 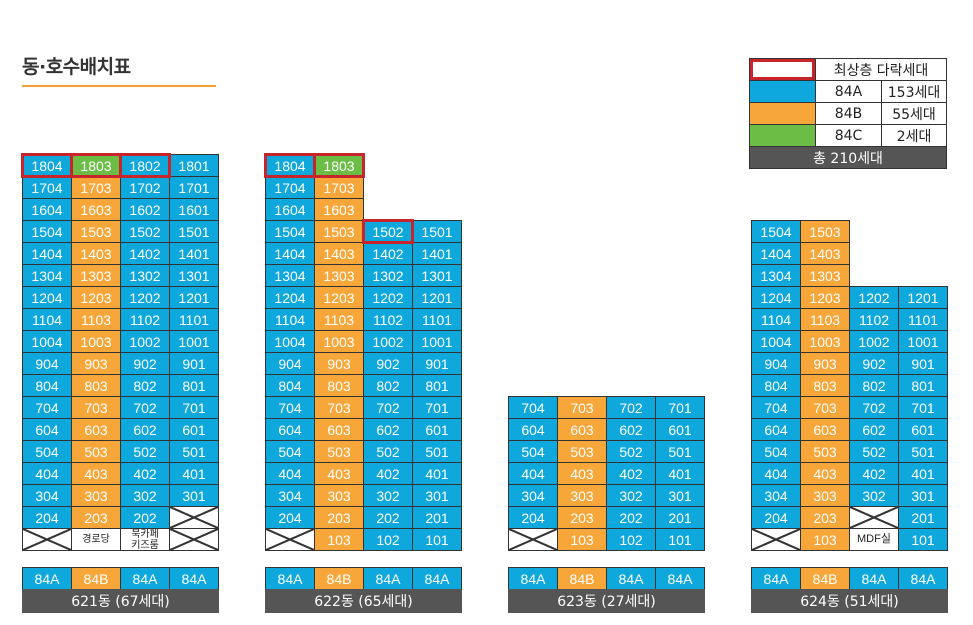 I want to click on legend-top-floor-swatch, so click(x=782, y=69).